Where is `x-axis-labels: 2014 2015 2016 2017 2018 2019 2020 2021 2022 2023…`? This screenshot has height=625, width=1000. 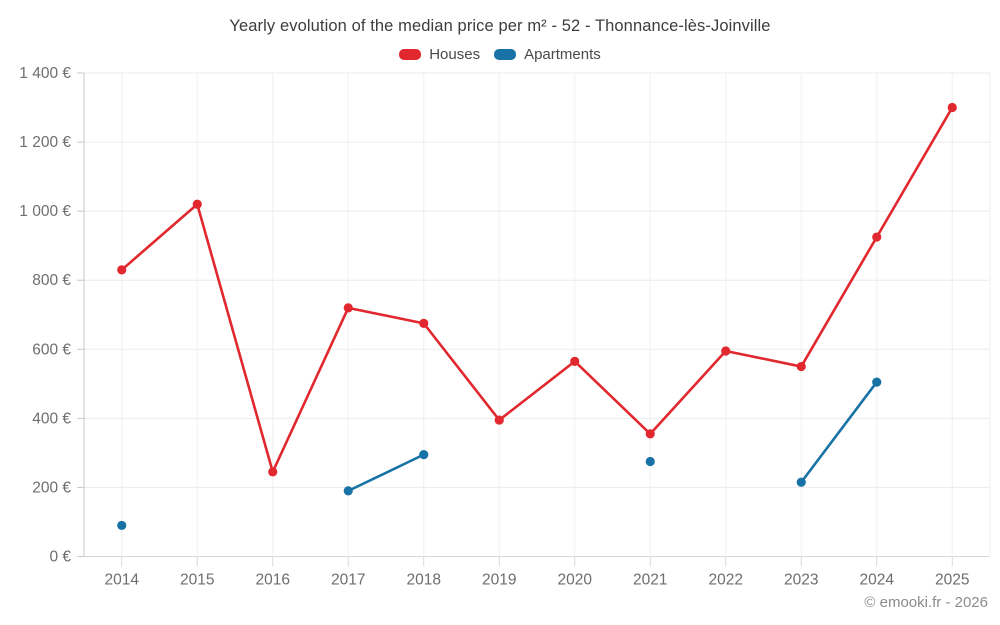 x-axis-labels: 2014 2015 2016 2017 2018 2019 2020 2021 2022 2023… is located at coordinates (537, 580).